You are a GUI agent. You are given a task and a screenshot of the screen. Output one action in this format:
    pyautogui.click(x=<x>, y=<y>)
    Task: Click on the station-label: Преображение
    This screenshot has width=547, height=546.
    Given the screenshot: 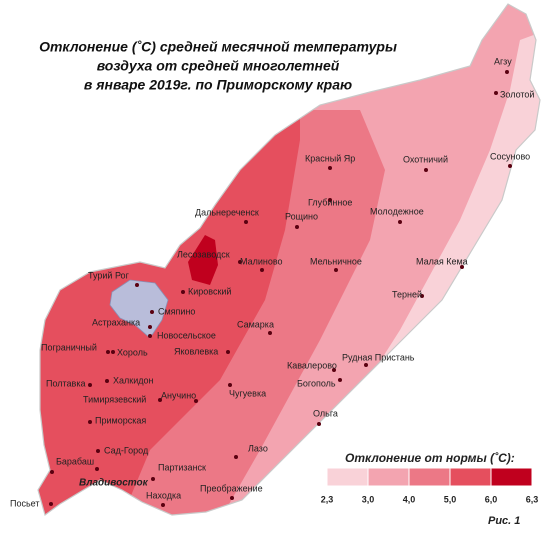 What is the action you would take?
    pyautogui.click(x=231, y=488)
    